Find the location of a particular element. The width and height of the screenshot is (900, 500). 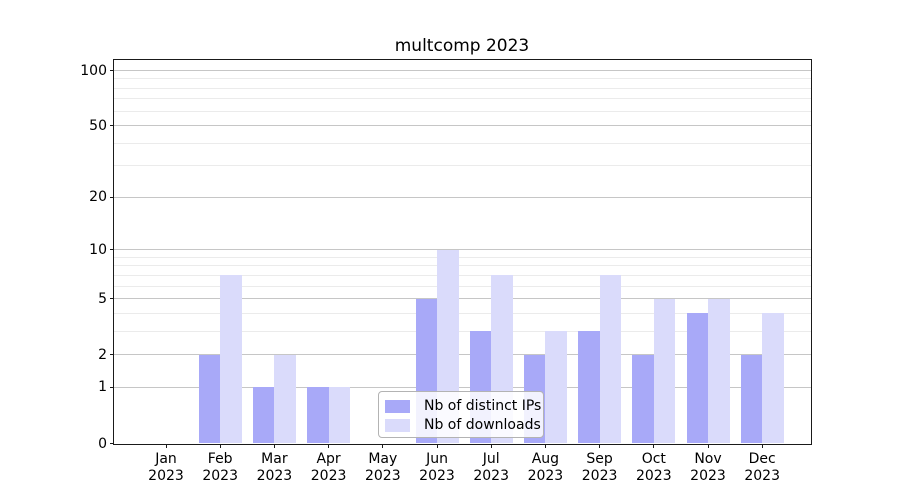

x-tick-label: Nov 2023 is located at coordinates (708, 467).